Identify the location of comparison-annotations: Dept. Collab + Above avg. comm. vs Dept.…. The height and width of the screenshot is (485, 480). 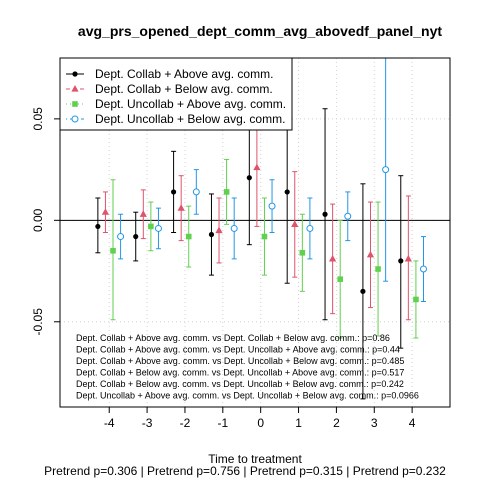
(247, 367).